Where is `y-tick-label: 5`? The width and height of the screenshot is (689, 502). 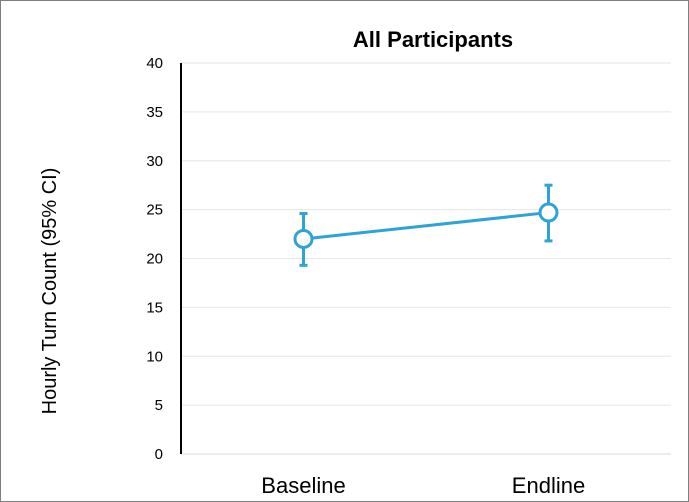
y-tick-label: 5 is located at coordinates (159, 405).